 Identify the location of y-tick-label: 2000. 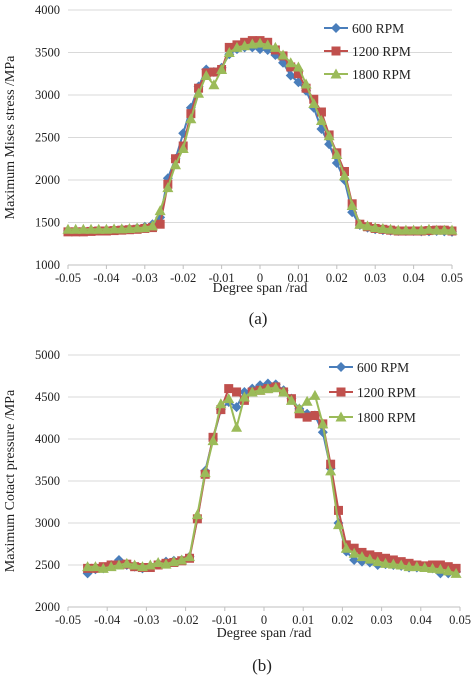
(47, 180).